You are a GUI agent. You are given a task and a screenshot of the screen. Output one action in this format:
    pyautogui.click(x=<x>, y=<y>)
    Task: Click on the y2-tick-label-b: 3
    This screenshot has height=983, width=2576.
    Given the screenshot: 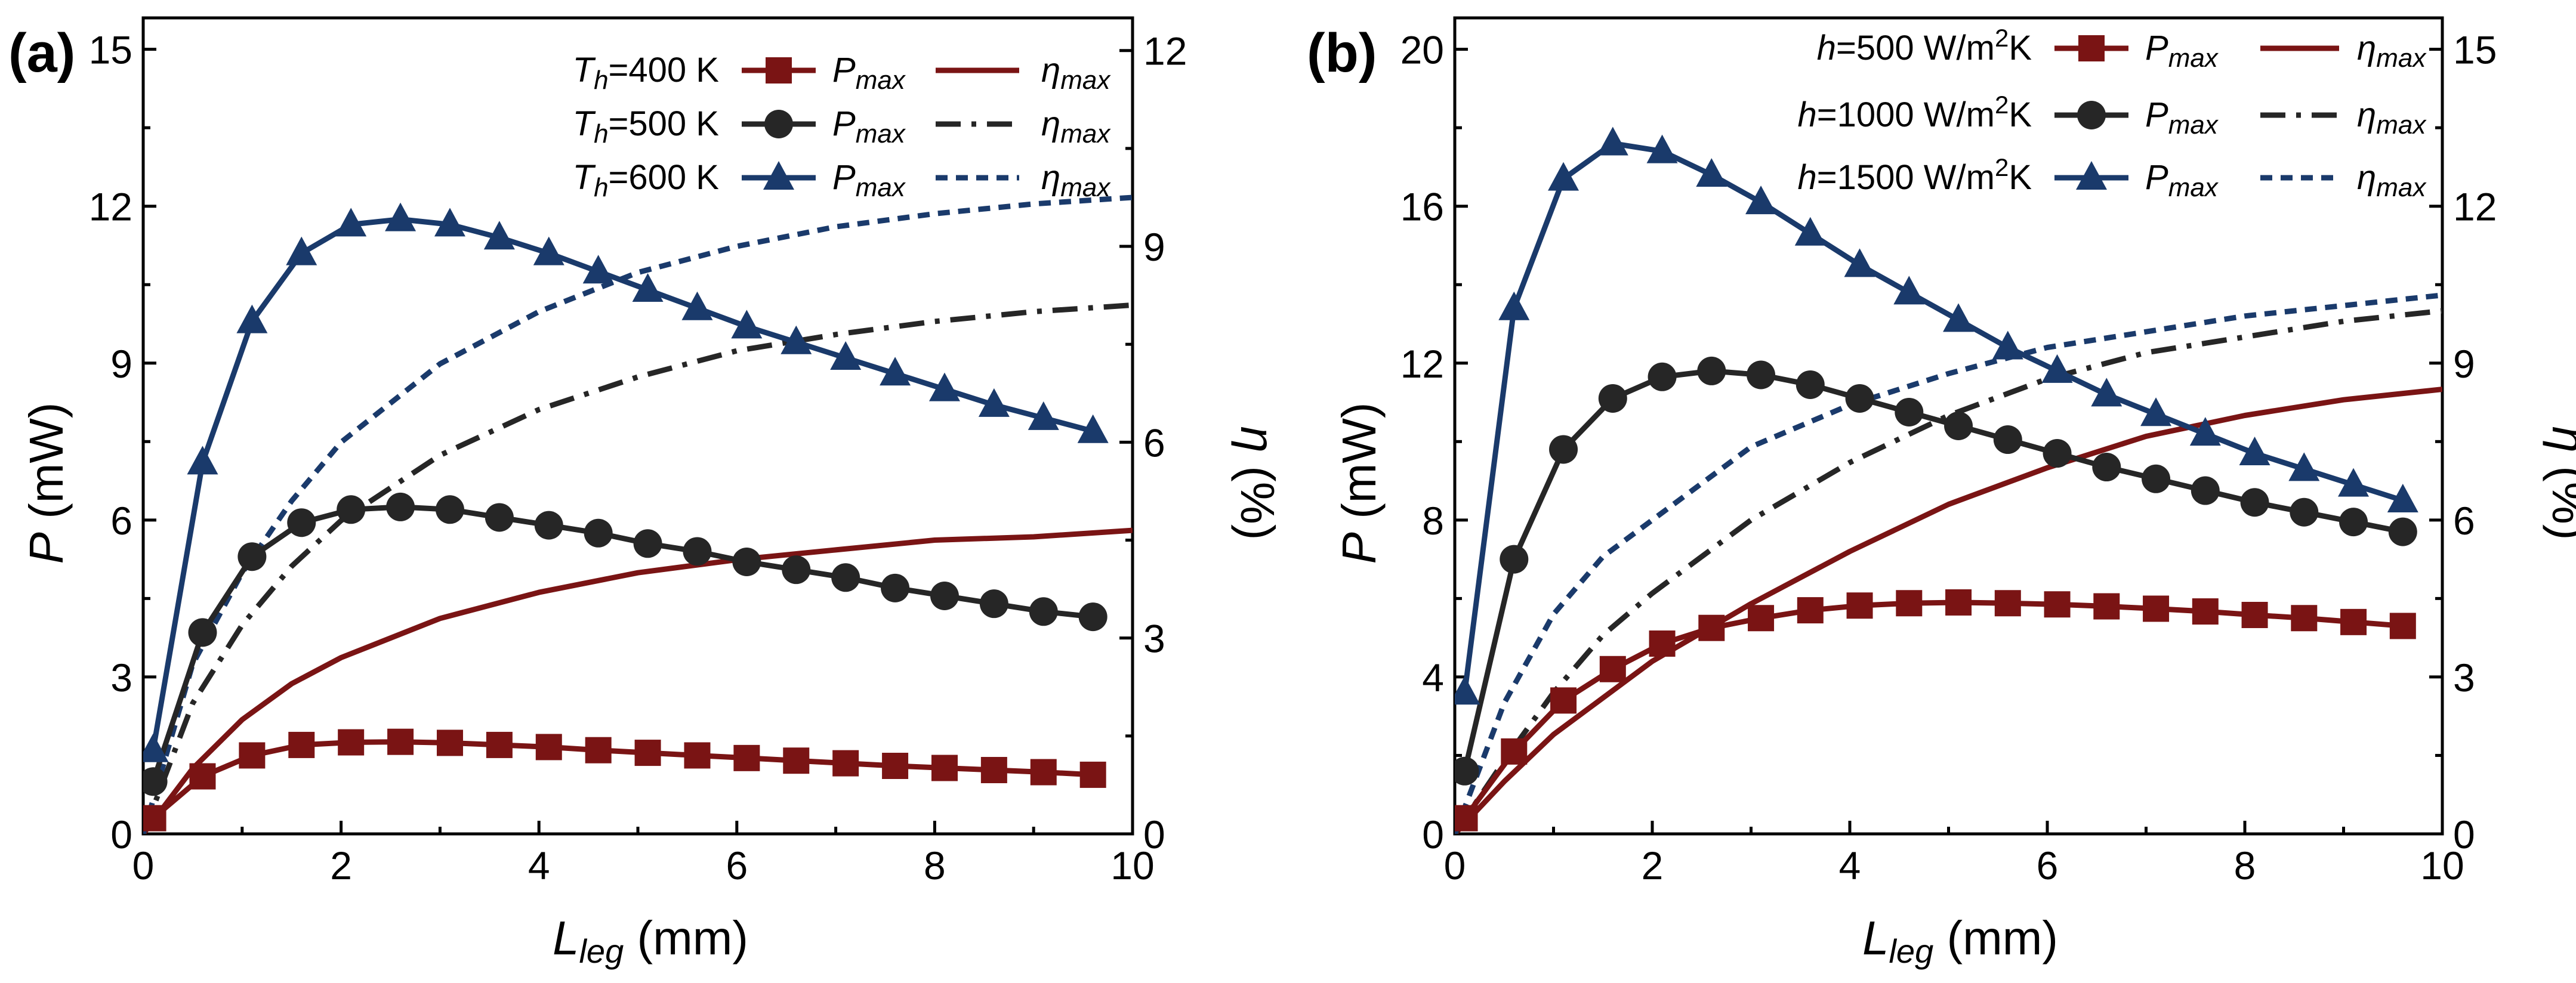 What is the action you would take?
    pyautogui.click(x=2464, y=678)
    